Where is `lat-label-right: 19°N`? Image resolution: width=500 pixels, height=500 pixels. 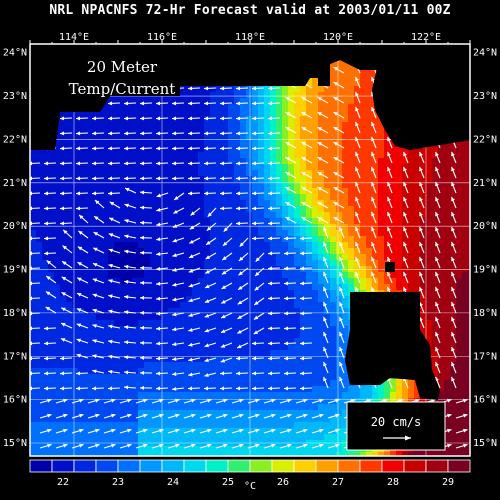
lat-label-right: 19°N is located at coordinates (485, 270).